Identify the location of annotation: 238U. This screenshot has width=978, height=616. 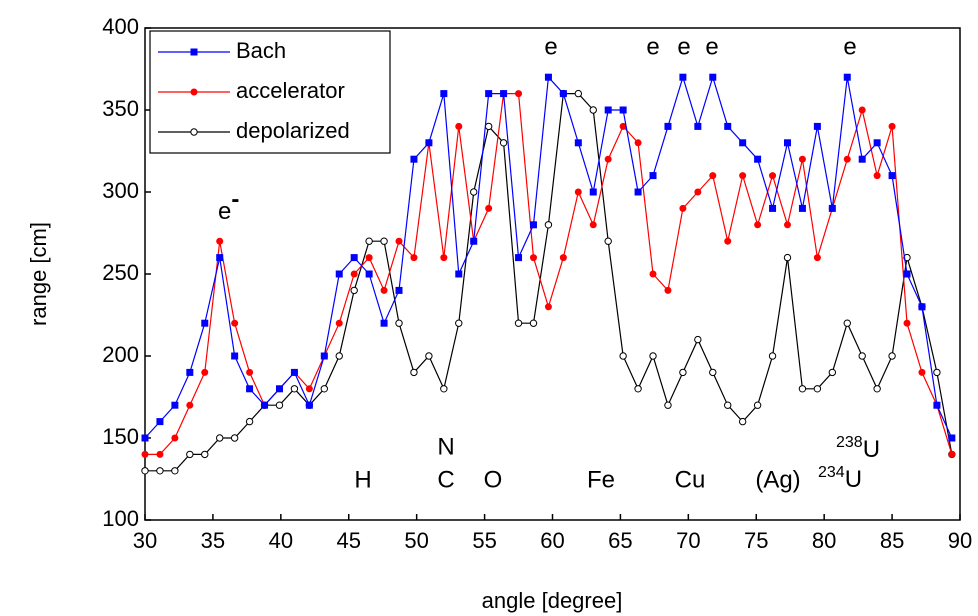
(858, 448).